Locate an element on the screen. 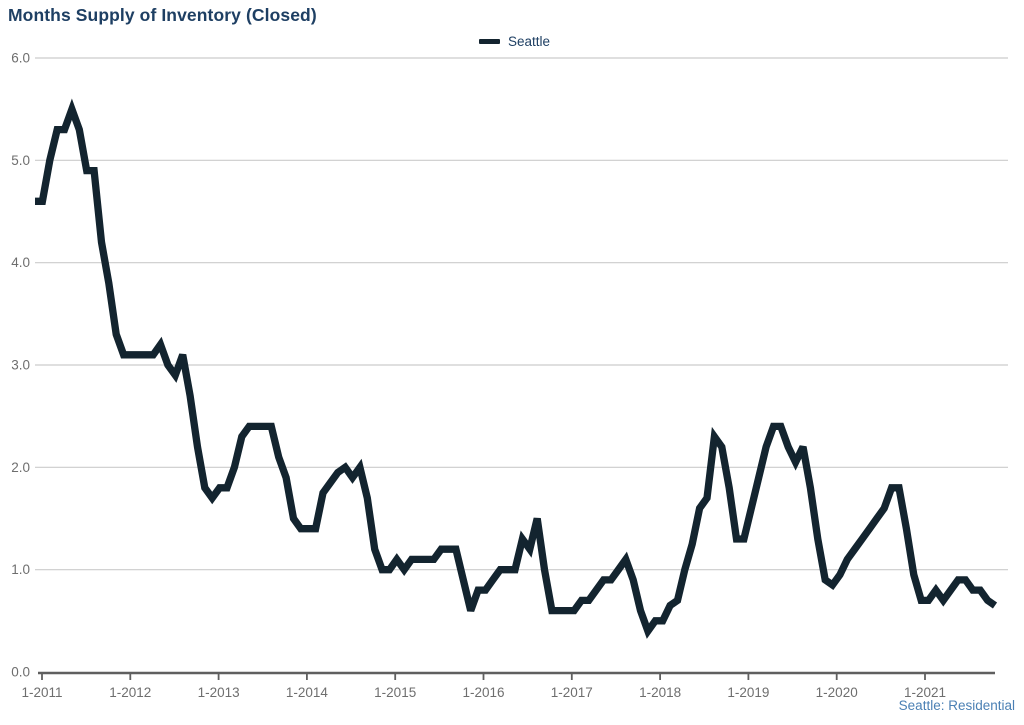 The width and height of the screenshot is (1024, 725). svg-text: 1-2014 is located at coordinates (307, 692).